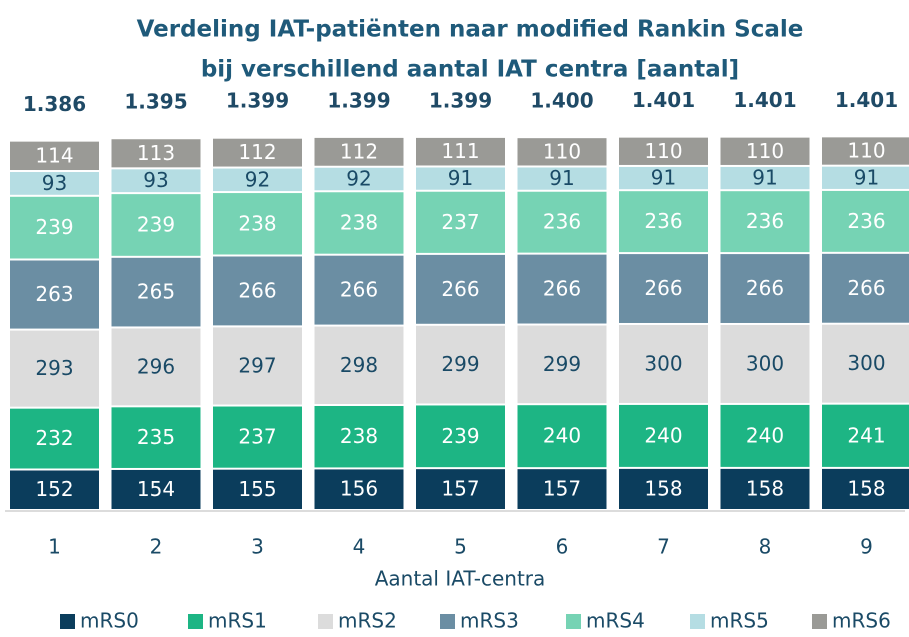 The height and width of the screenshot is (637, 909). Describe the element at coordinates (562, 547) in the screenshot. I see `x-tick-label: 6` at that location.